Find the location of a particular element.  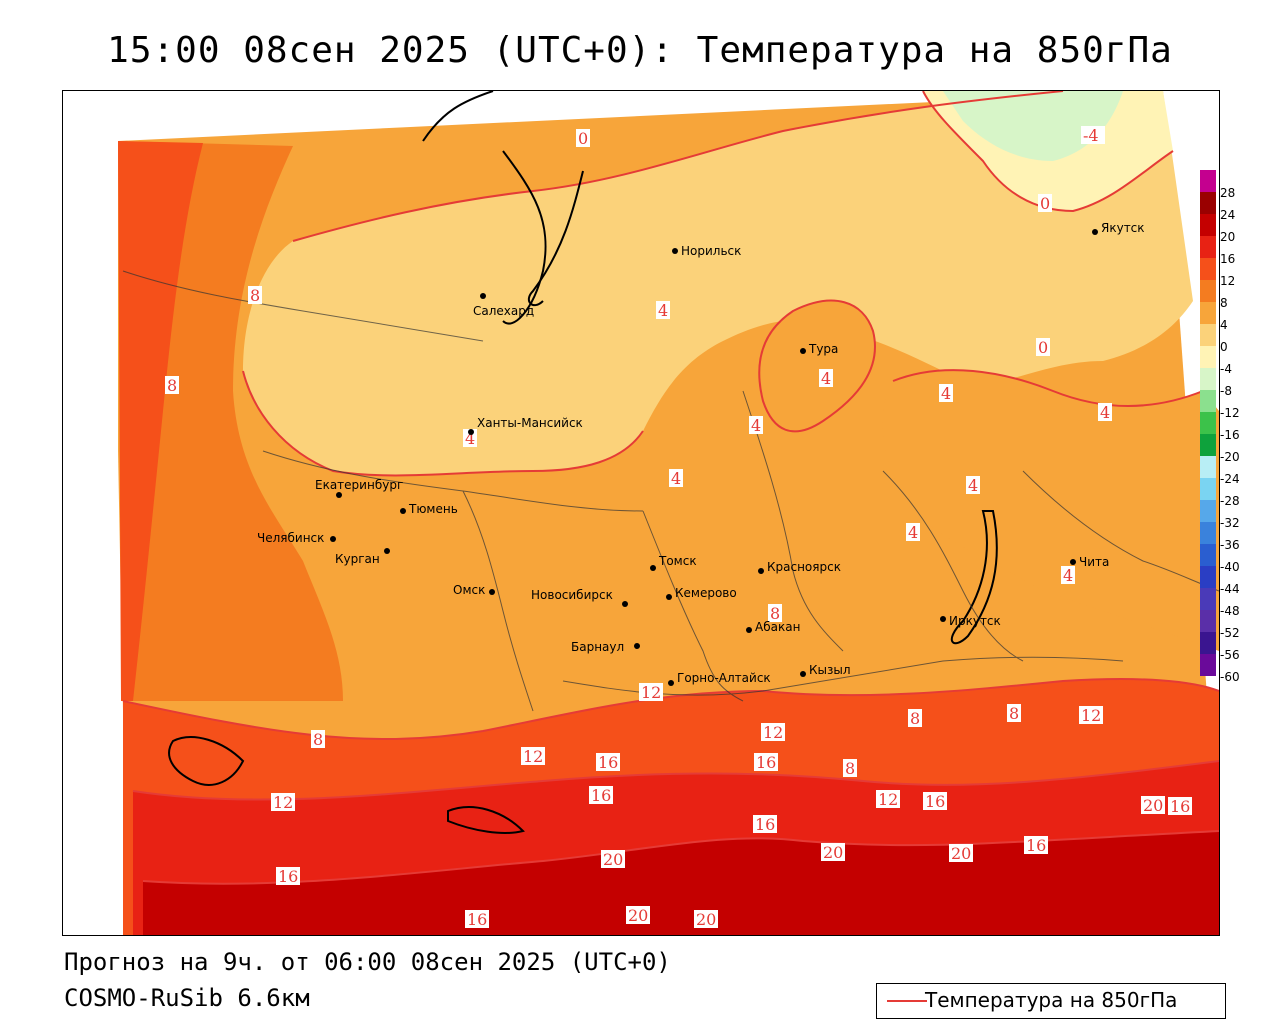

city-label: Барнаул is located at coordinates (597, 647).